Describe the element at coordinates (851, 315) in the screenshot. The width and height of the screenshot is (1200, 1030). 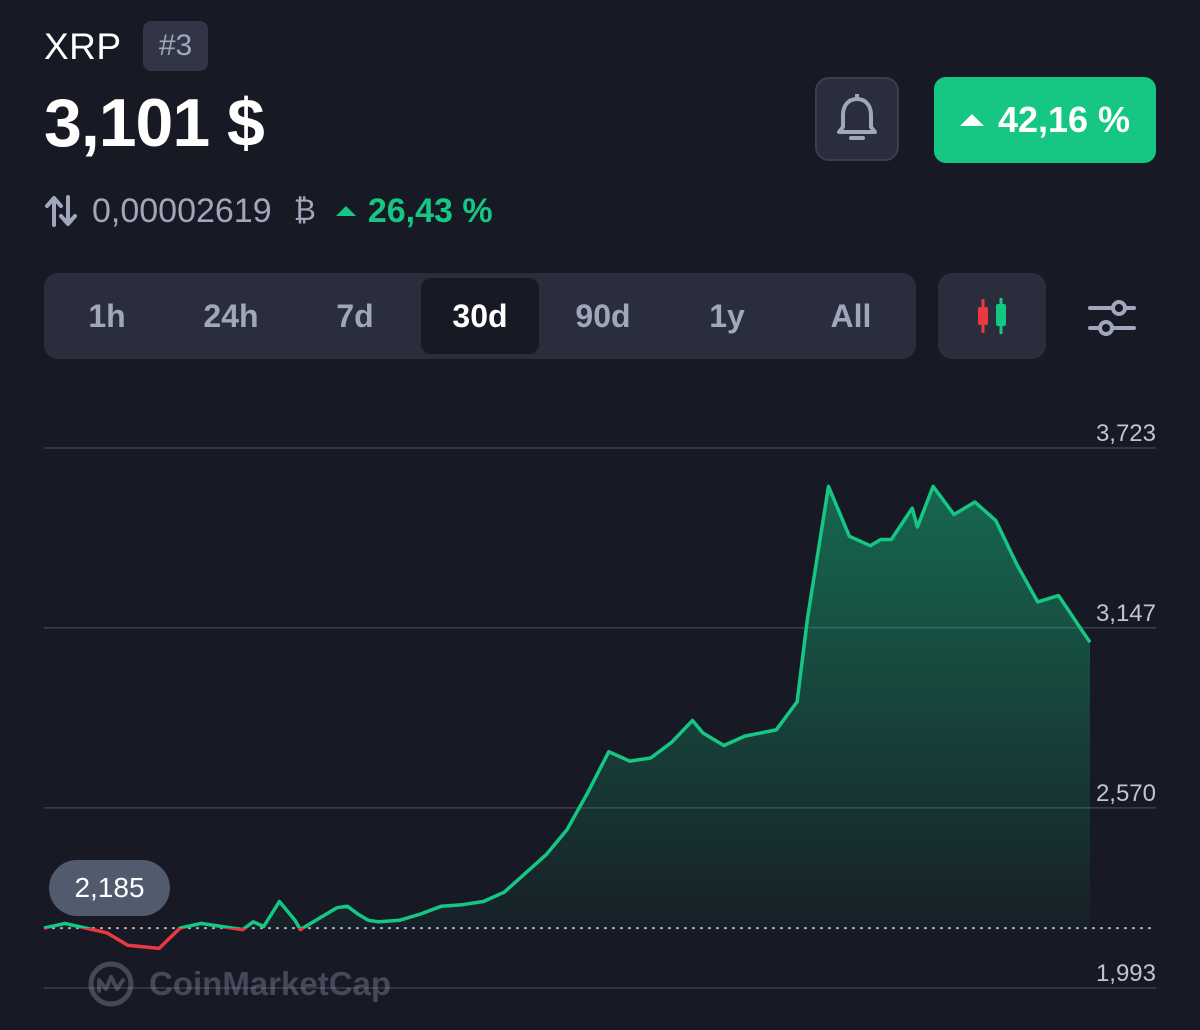
I see `tab-all: All` at that location.